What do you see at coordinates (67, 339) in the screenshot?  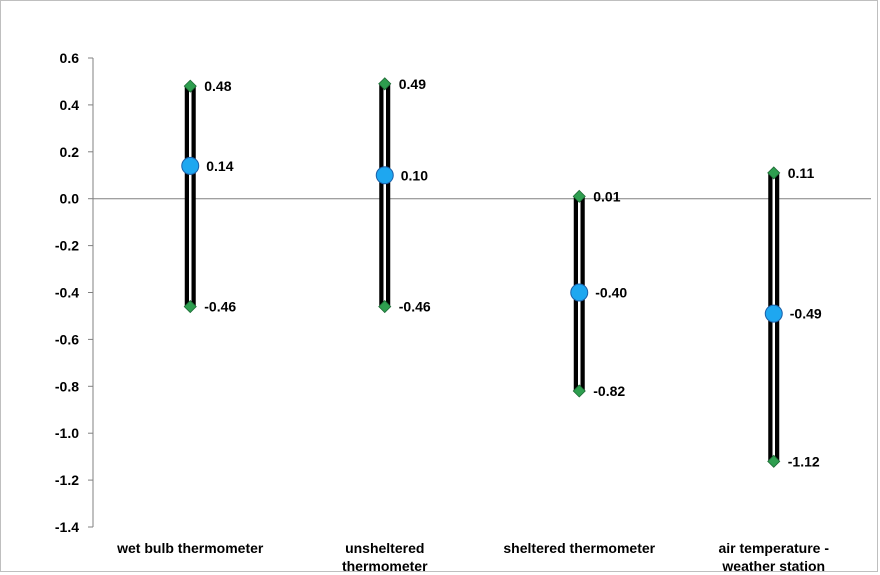 I see `y-tick-label: -0.6` at bounding box center [67, 339].